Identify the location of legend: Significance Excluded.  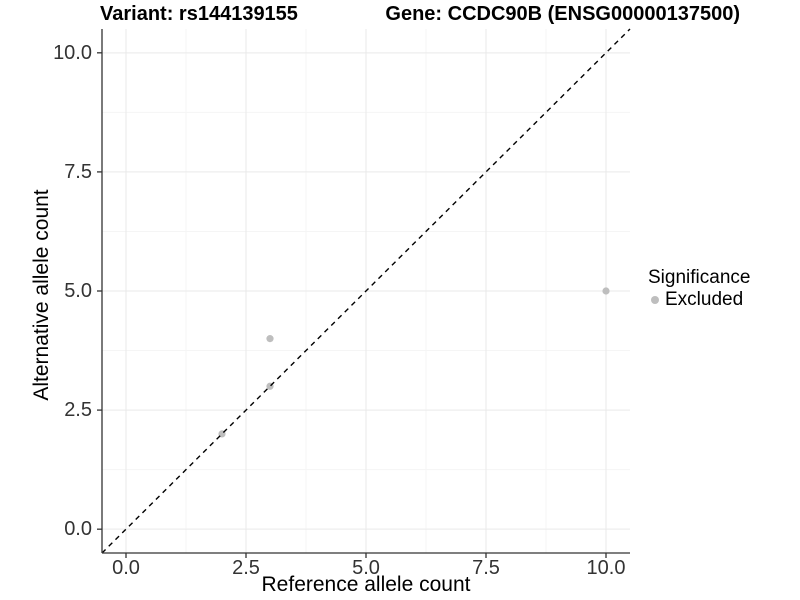
(699, 288).